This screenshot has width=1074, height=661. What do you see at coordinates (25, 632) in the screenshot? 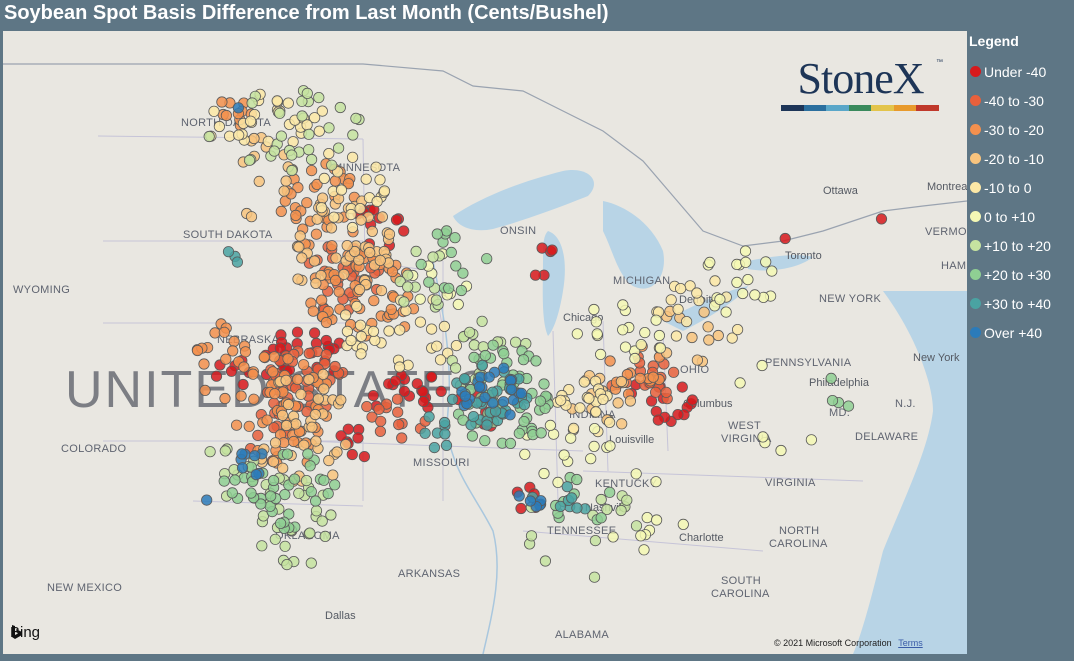
I see `bing-attribution: Bing` at bounding box center [25, 632].